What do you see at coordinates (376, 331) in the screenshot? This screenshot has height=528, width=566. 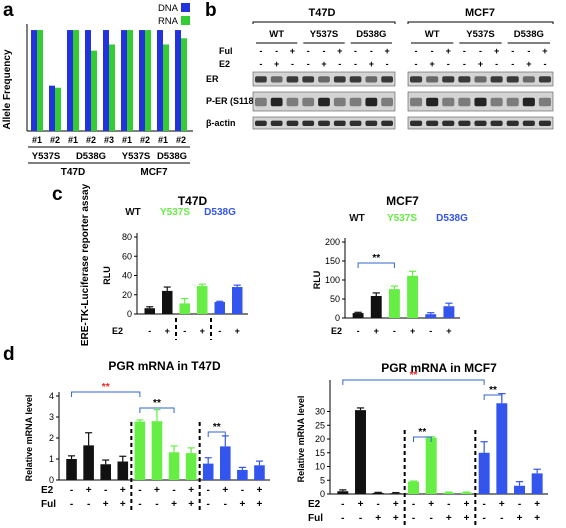 I see `c2-e2-sign: +` at bounding box center [376, 331].